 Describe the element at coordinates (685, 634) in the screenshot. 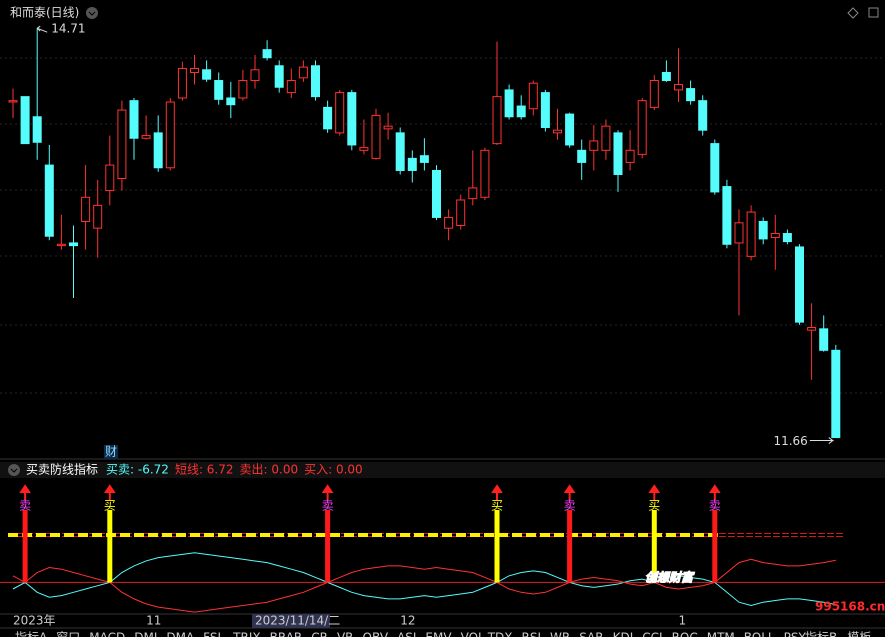

I see `tab: ROC` at that location.